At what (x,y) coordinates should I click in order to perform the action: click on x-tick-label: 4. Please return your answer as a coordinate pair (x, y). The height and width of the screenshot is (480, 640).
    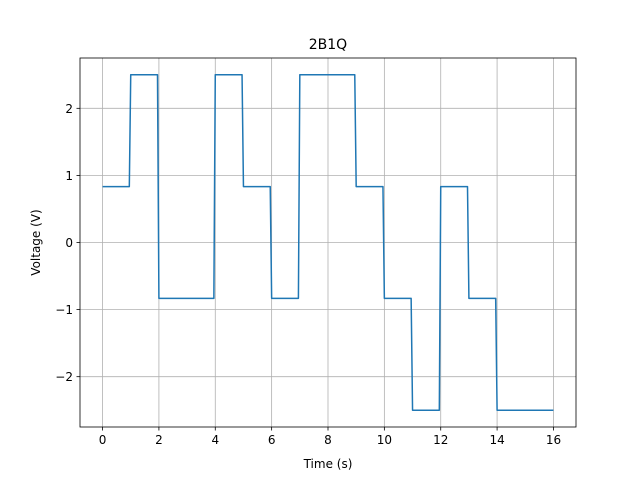
    Looking at the image, I should click on (215, 440).